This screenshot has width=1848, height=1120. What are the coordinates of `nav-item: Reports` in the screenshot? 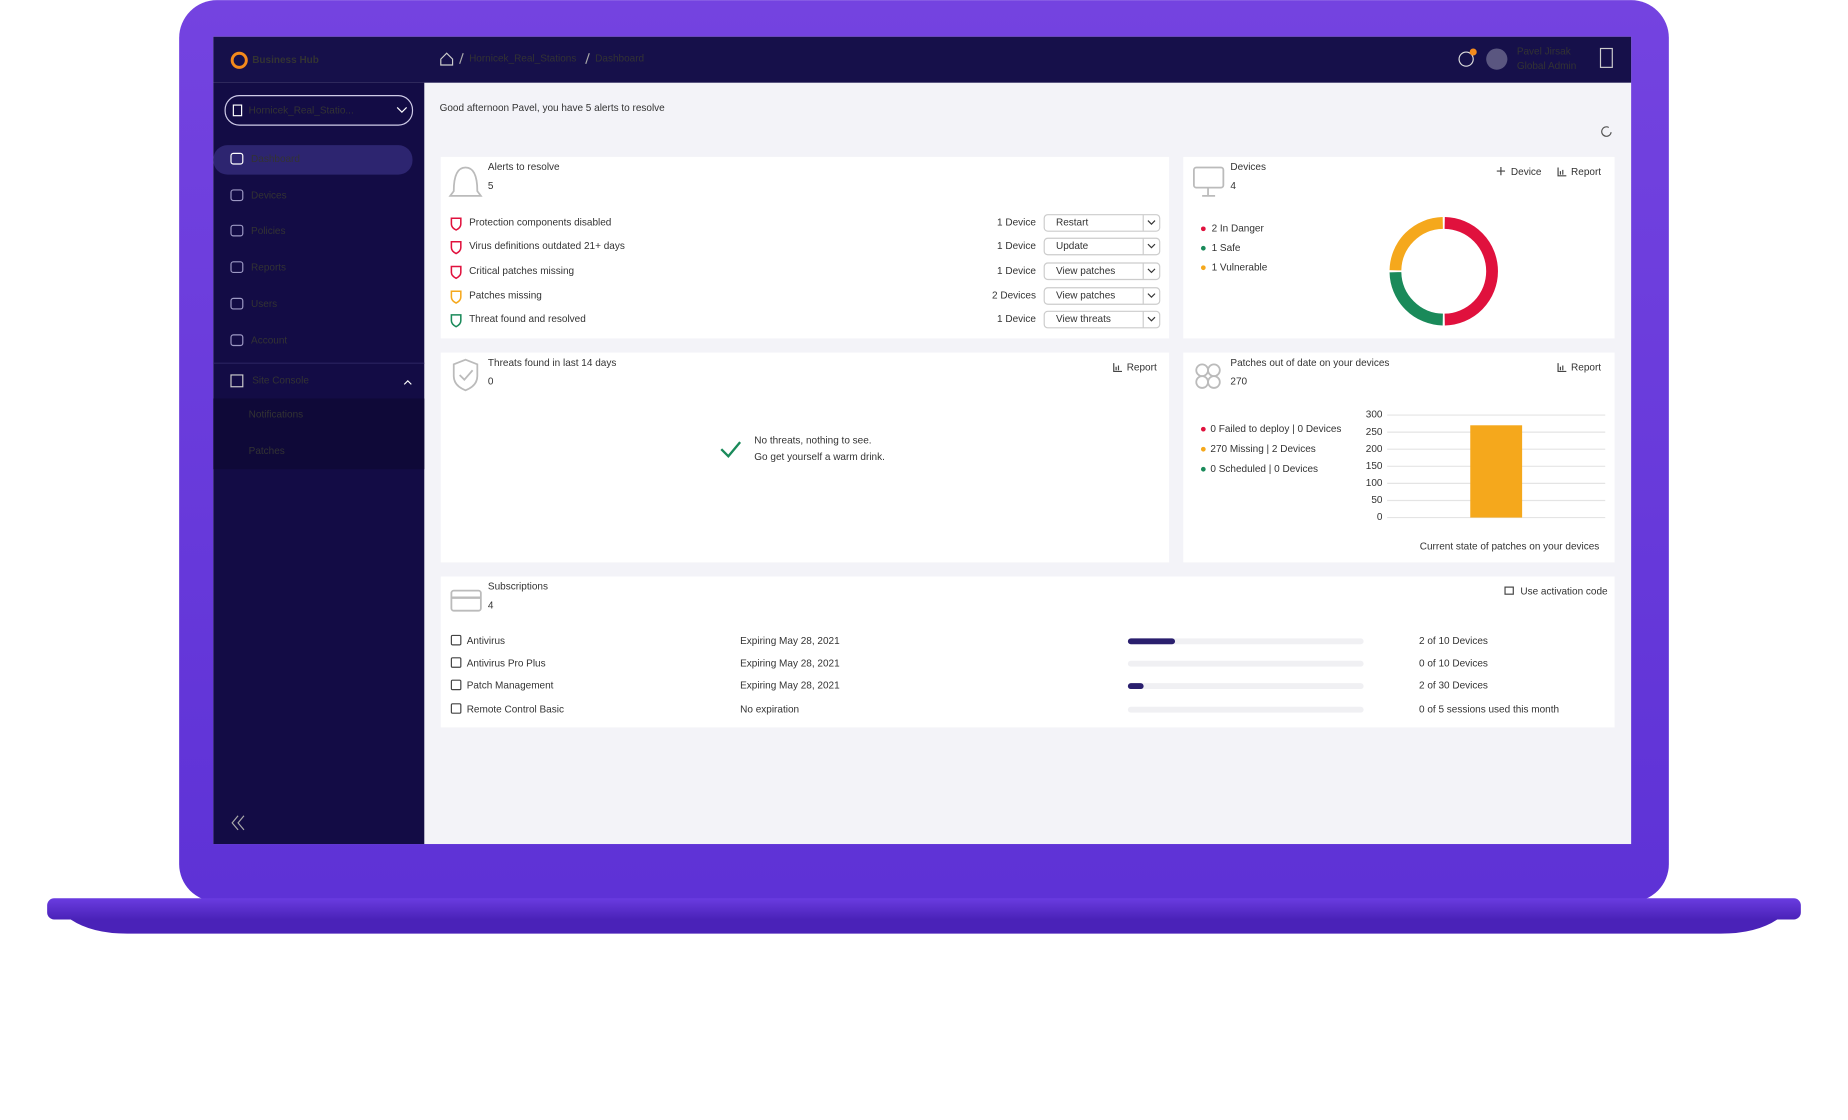 It's located at (268, 267).